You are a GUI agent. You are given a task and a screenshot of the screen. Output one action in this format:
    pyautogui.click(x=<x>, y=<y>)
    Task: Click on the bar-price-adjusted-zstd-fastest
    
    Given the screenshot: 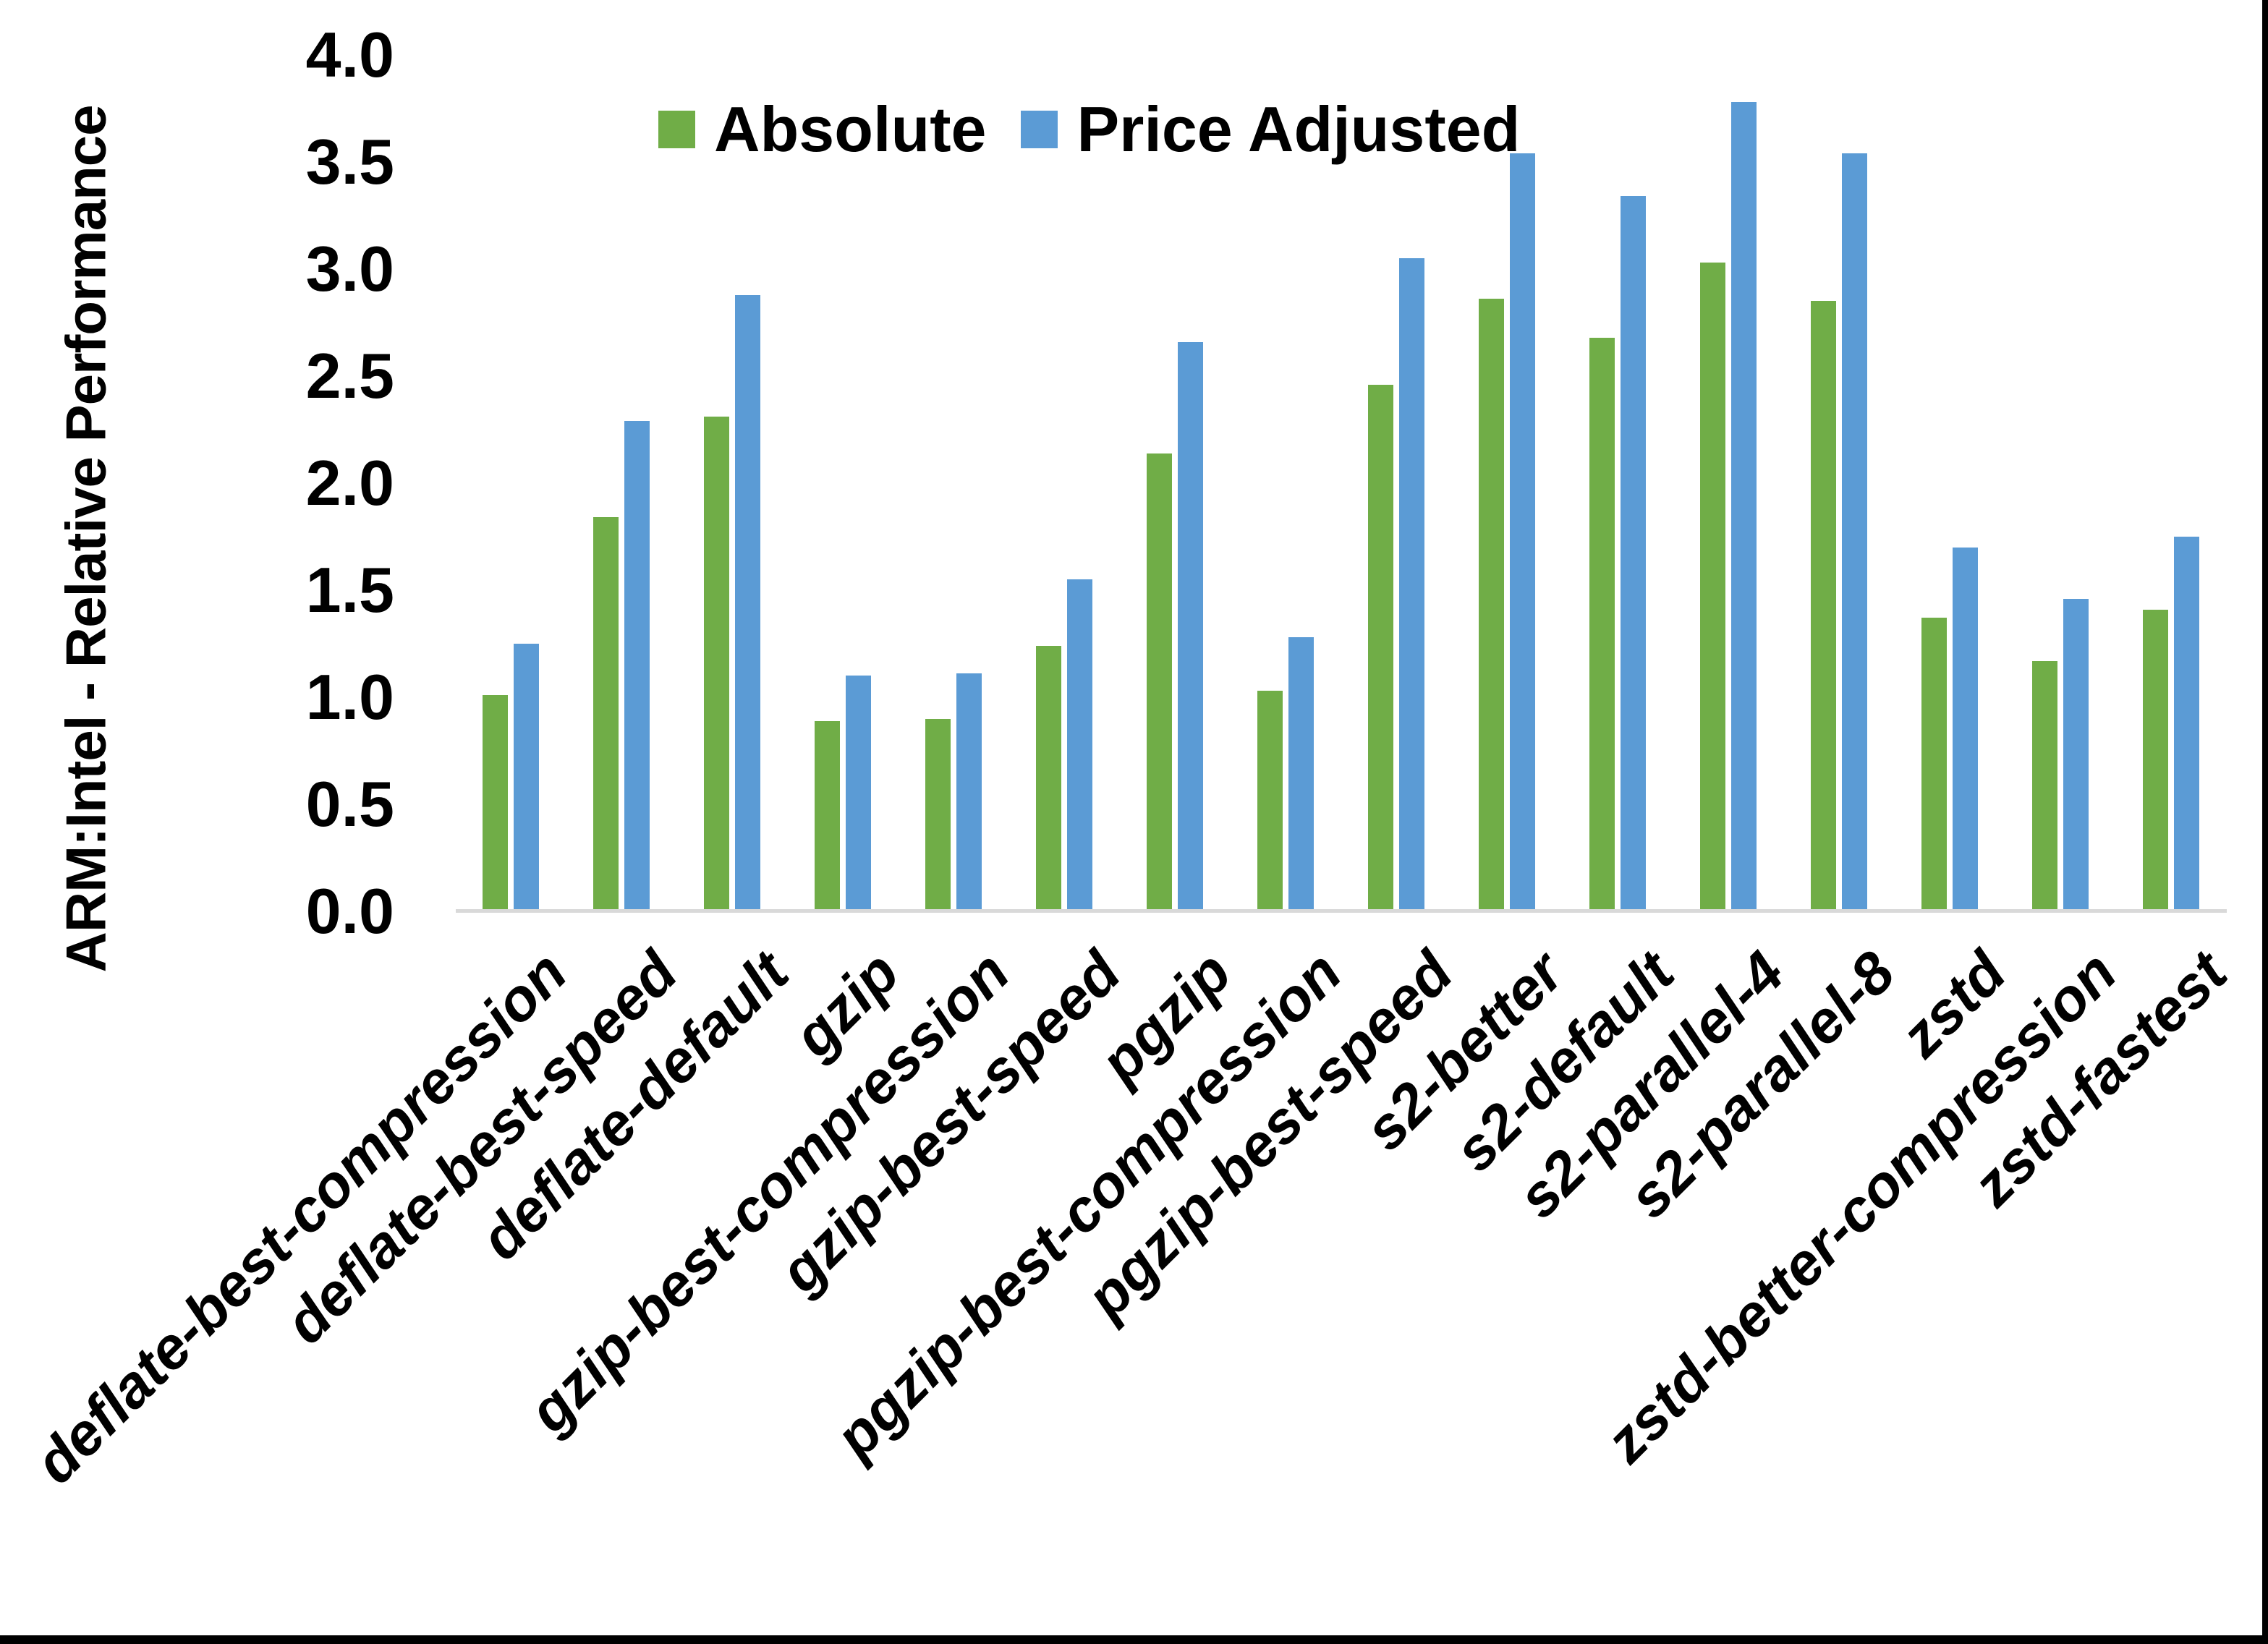 What is the action you would take?
    pyautogui.click(x=2186, y=723)
    